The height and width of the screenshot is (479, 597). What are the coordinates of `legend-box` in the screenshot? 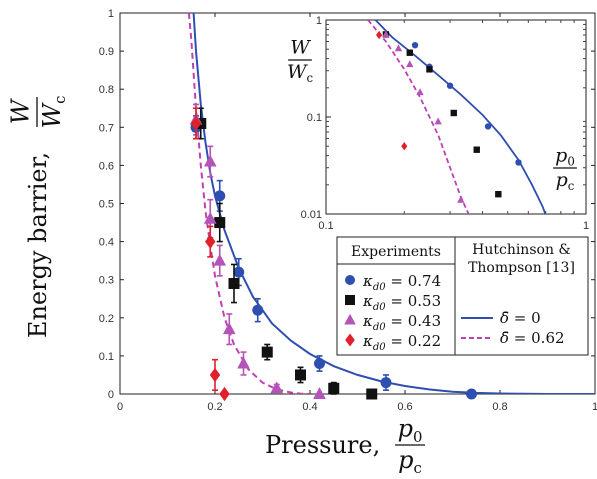 It's located at (462, 296).